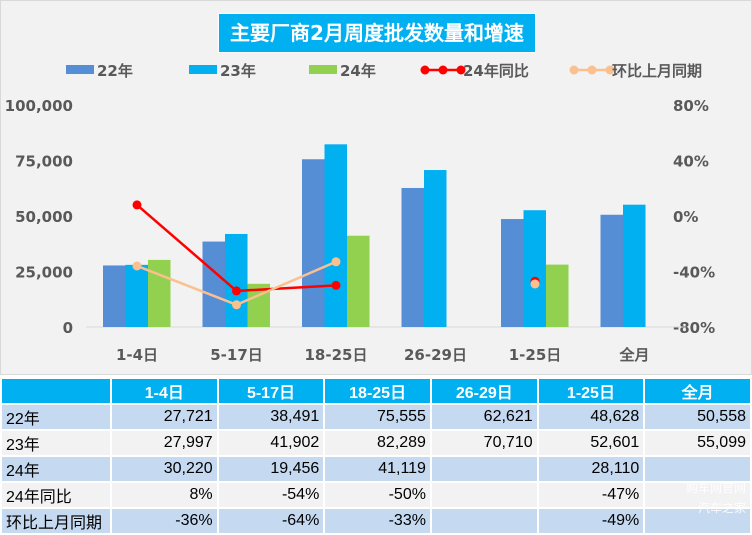 The image size is (752, 535). I want to click on chart-title: 主要厂商2月周度批发数量和增速, so click(377, 33).